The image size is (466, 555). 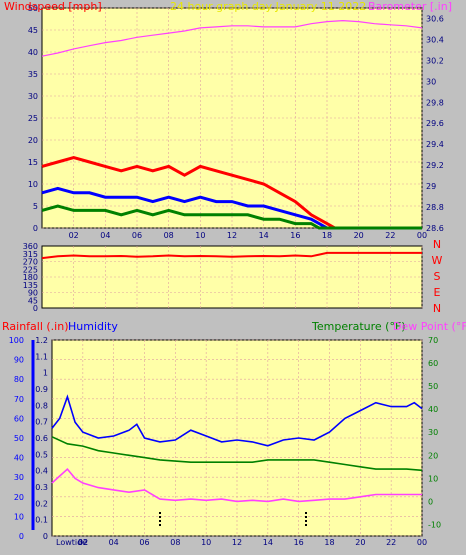 What do you see at coordinates (390, 235) in the screenshot?
I see `x-tick-label: 22` at bounding box center [390, 235].